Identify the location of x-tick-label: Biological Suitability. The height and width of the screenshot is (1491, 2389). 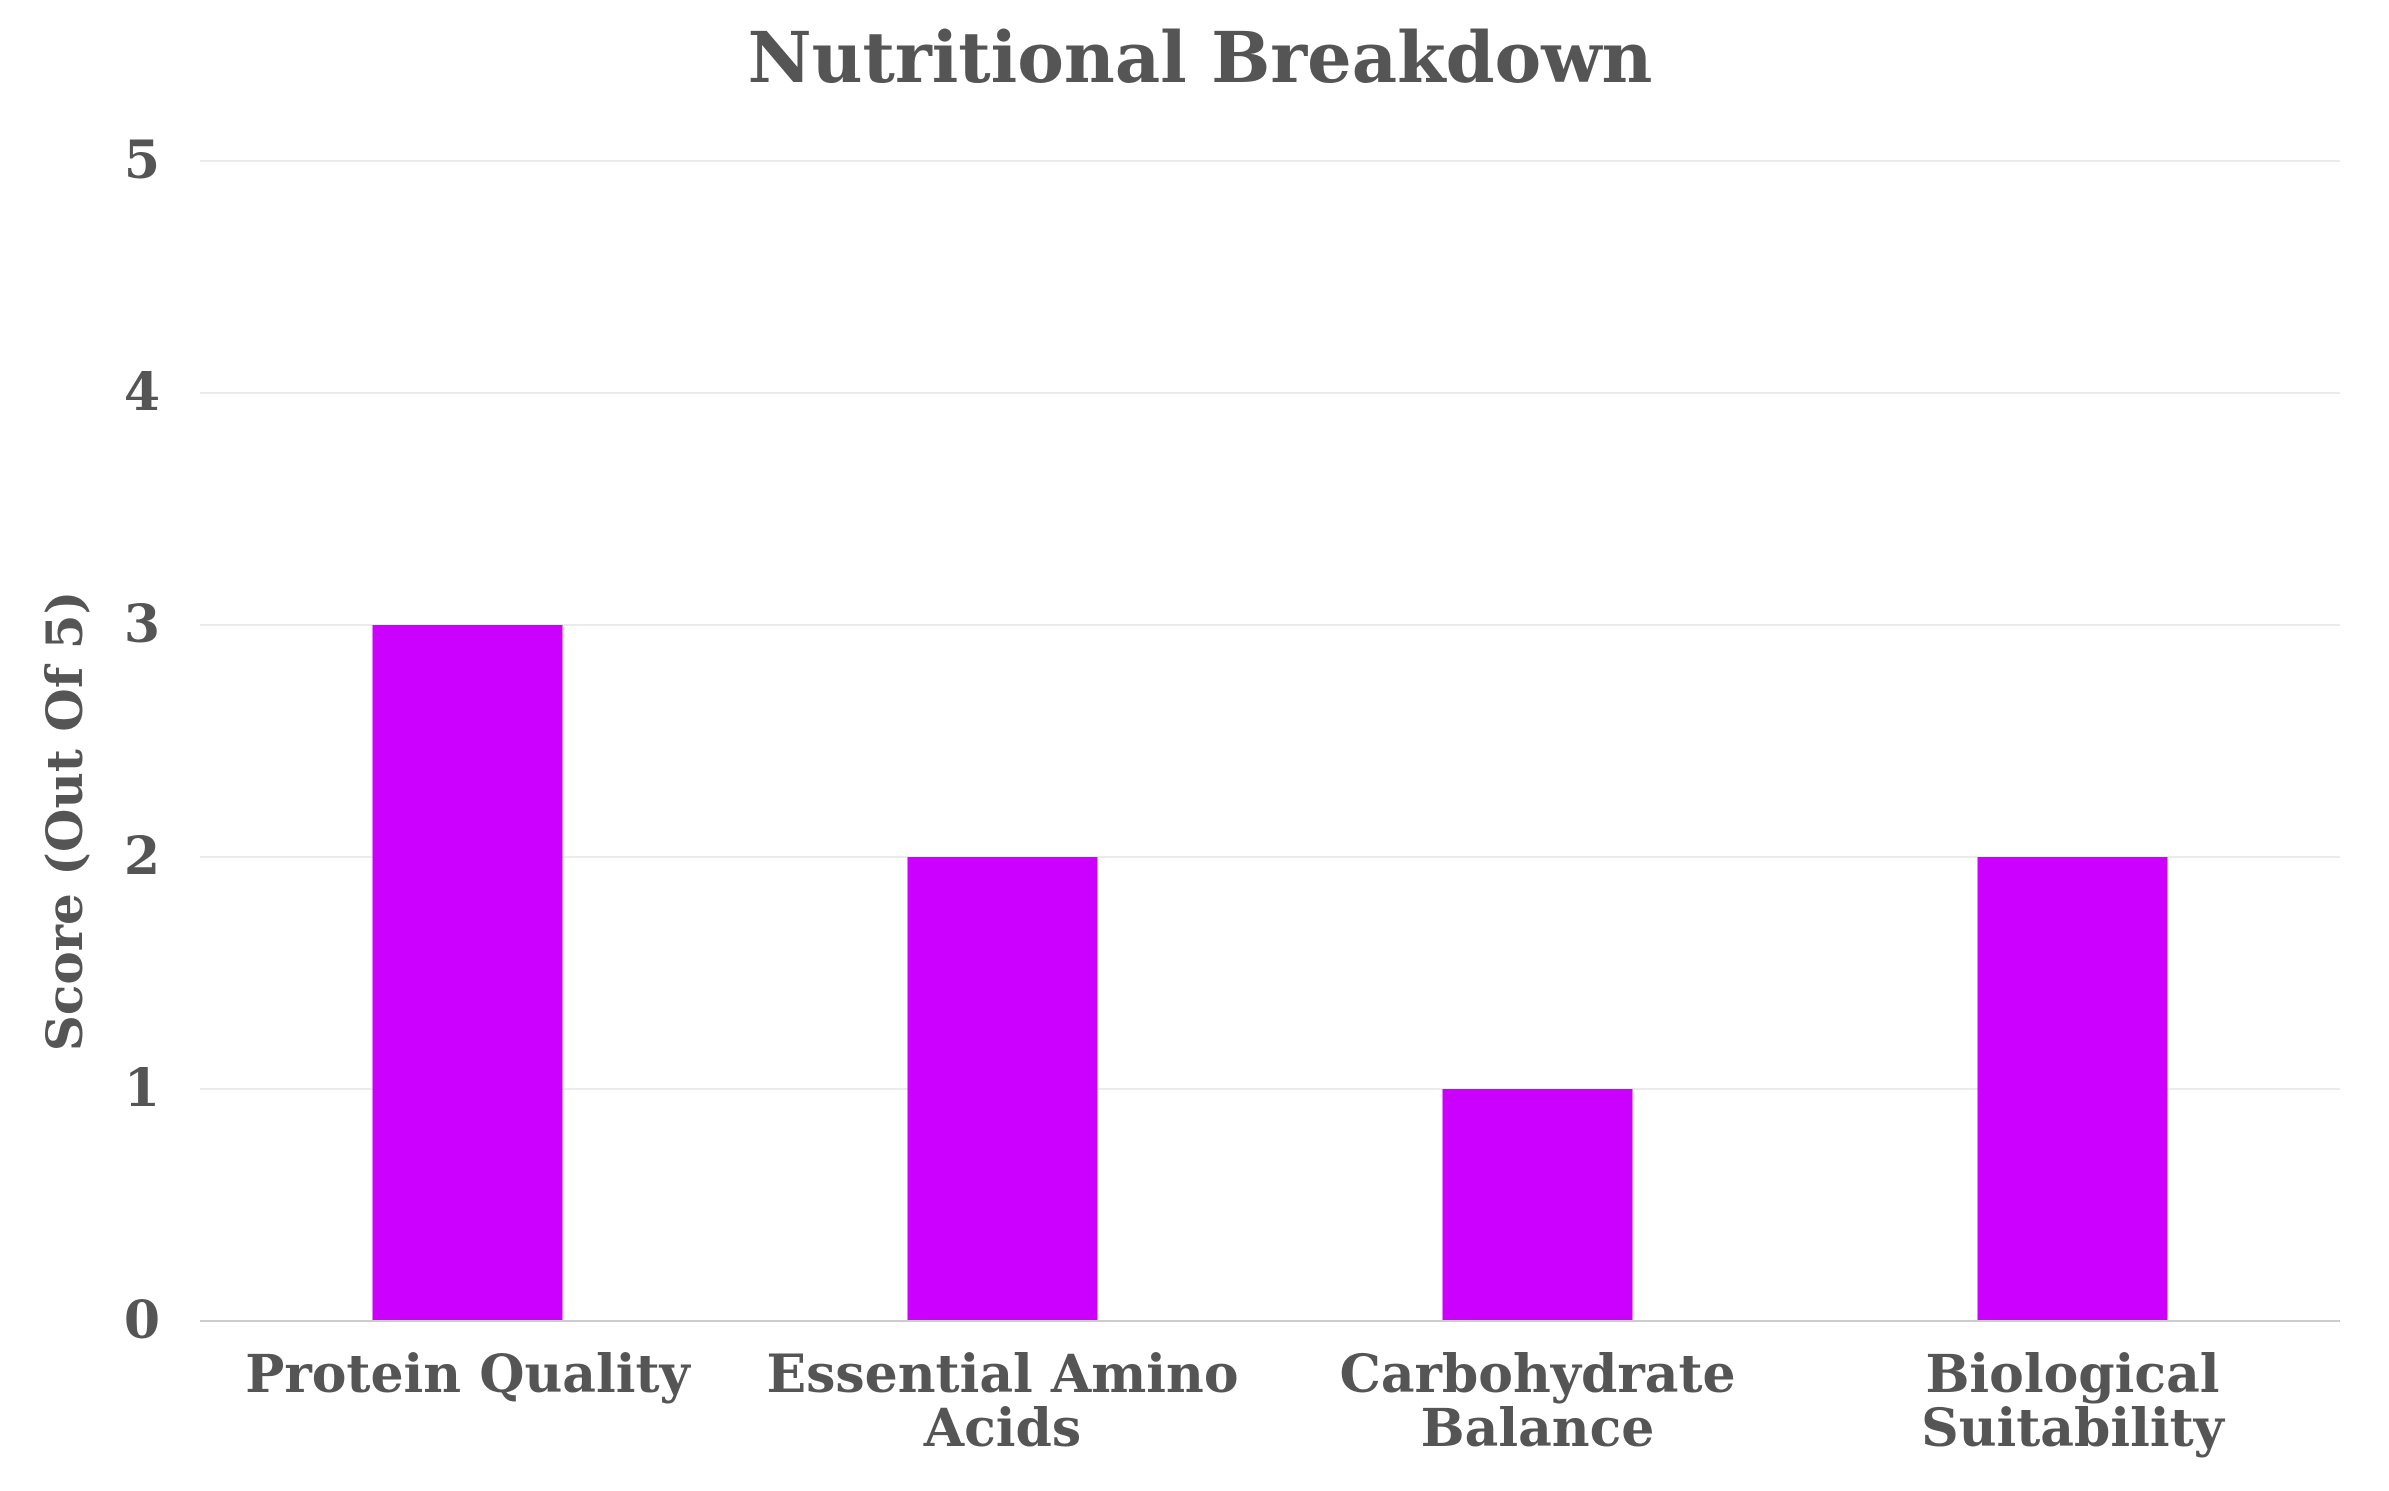
(2073, 1401).